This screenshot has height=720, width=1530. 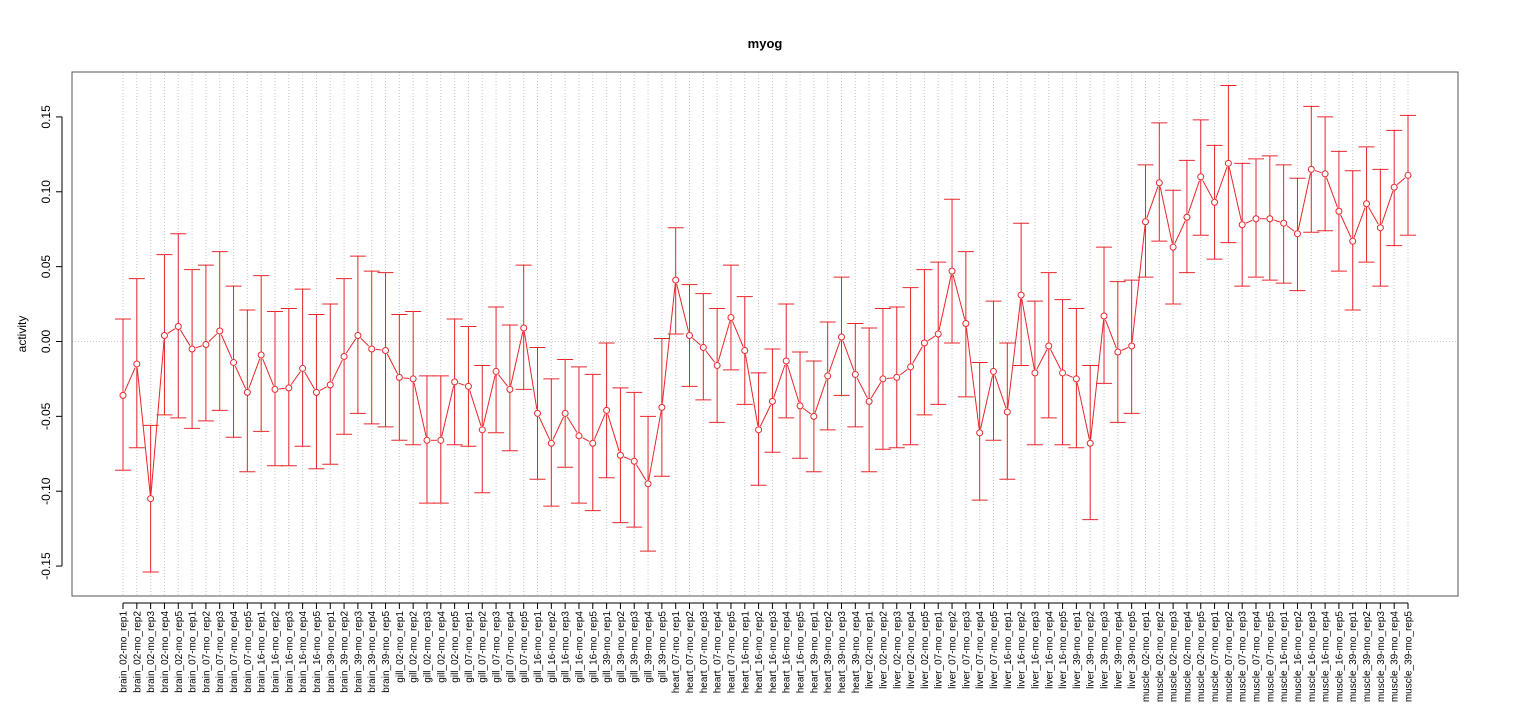 I want to click on x-tick-label: liver_16-mo_rep4, so click(x=1049, y=650).